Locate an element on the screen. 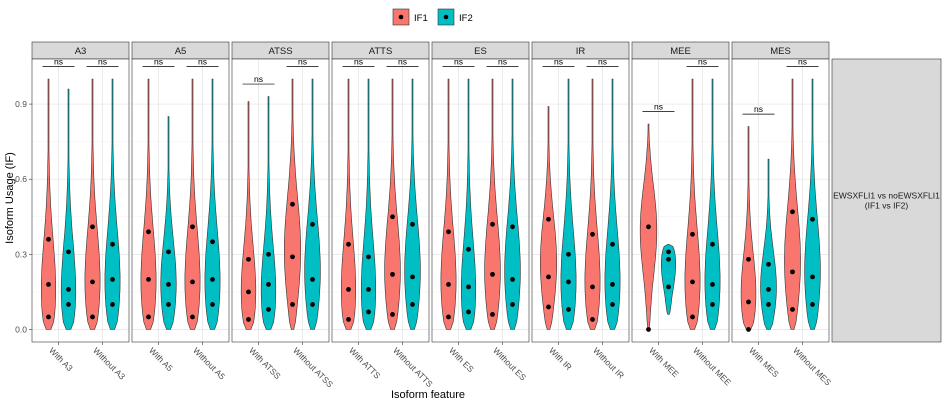  comparison-strip-label: (IF1 vs IF2) is located at coordinates (887, 206).